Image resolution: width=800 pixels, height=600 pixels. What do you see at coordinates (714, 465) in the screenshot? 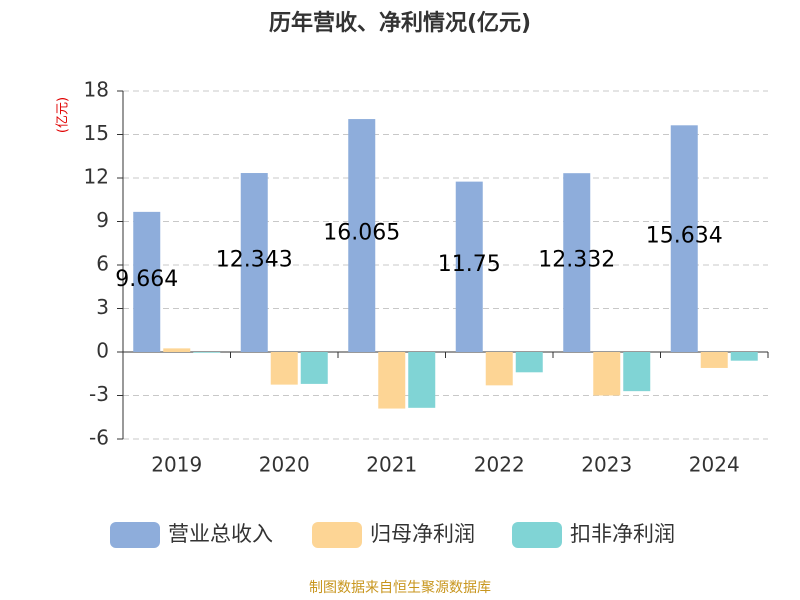
I see `x-tick-label: 2024` at bounding box center [714, 465].